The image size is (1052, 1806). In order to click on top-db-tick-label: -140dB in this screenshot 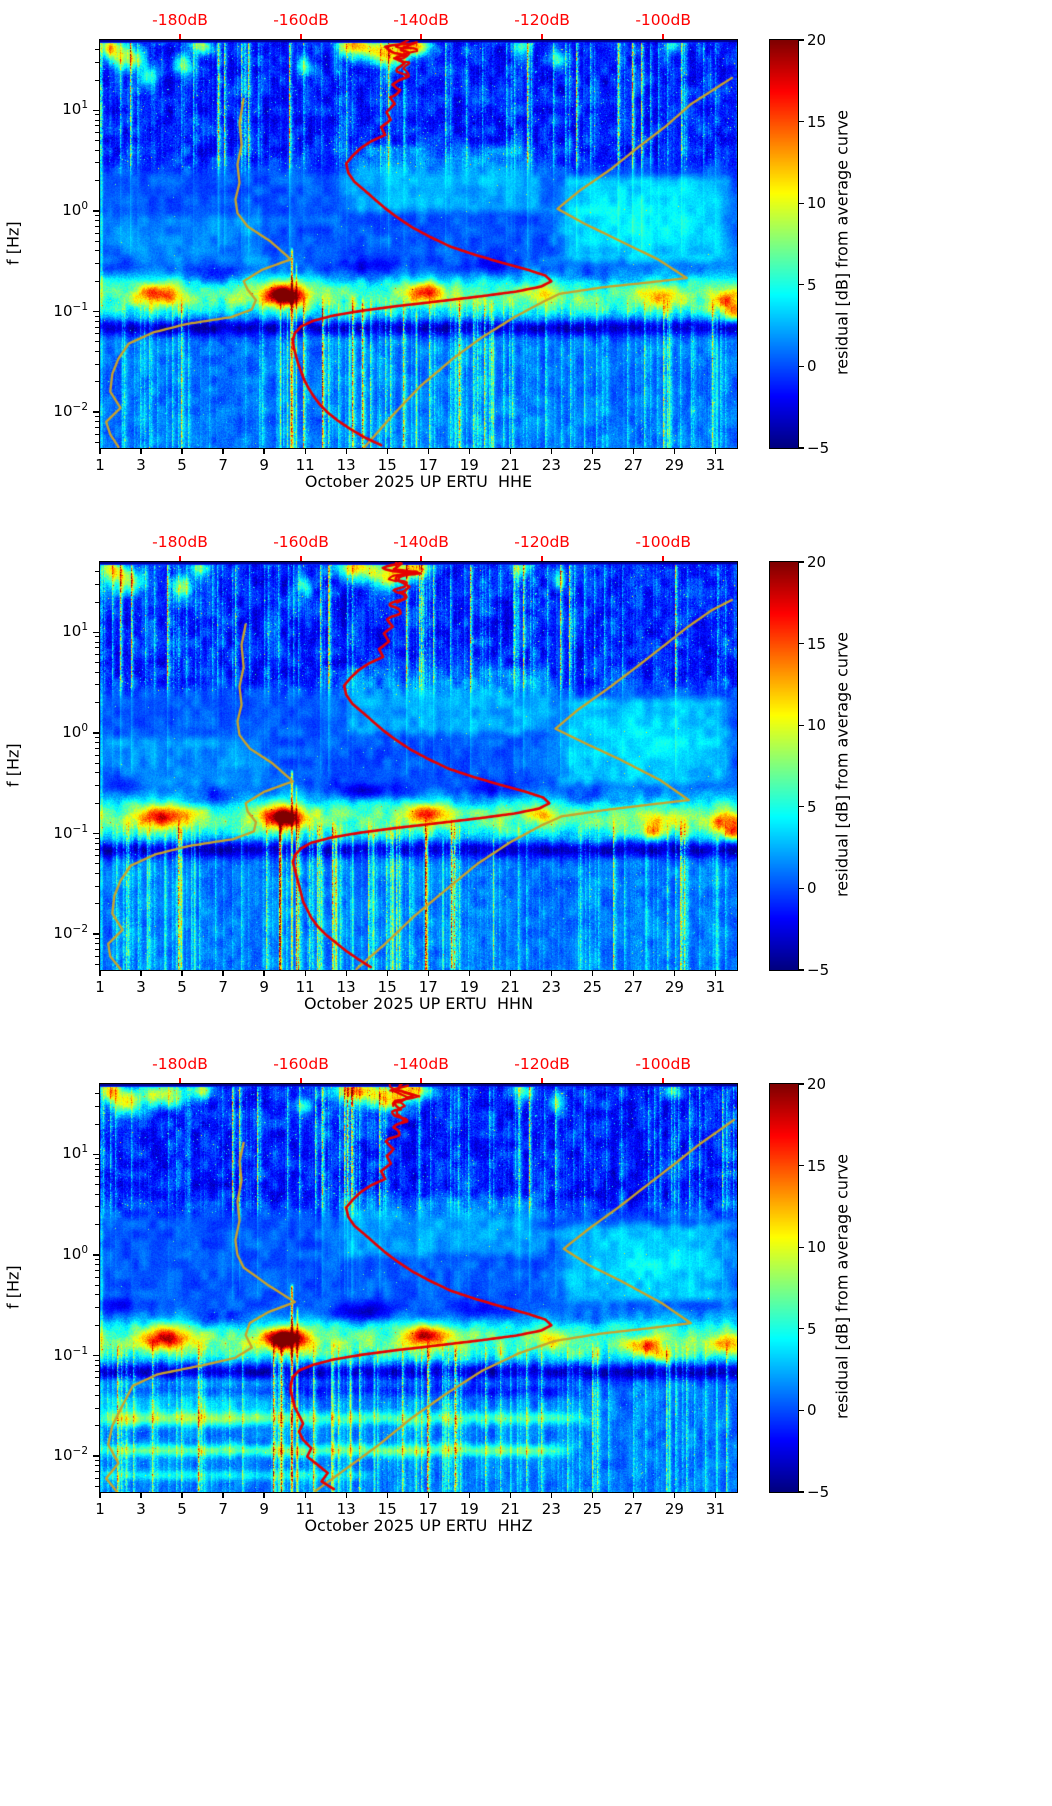, I will do `click(421, 542)`.